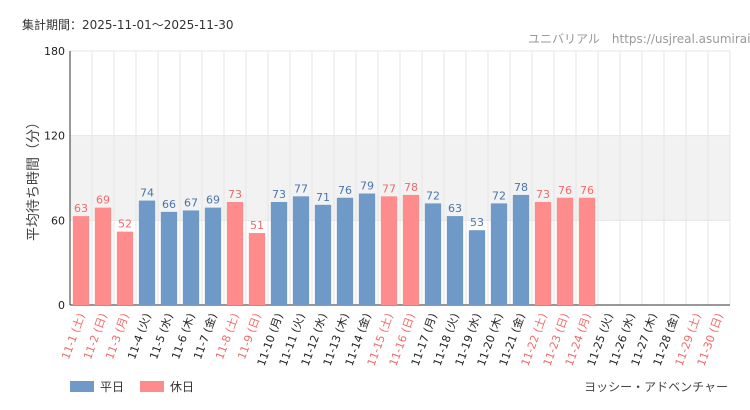 The width and height of the screenshot is (750, 410). Describe the element at coordinates (182, 387) in the screenshot. I see `legend-label-holiday: 休日` at that location.